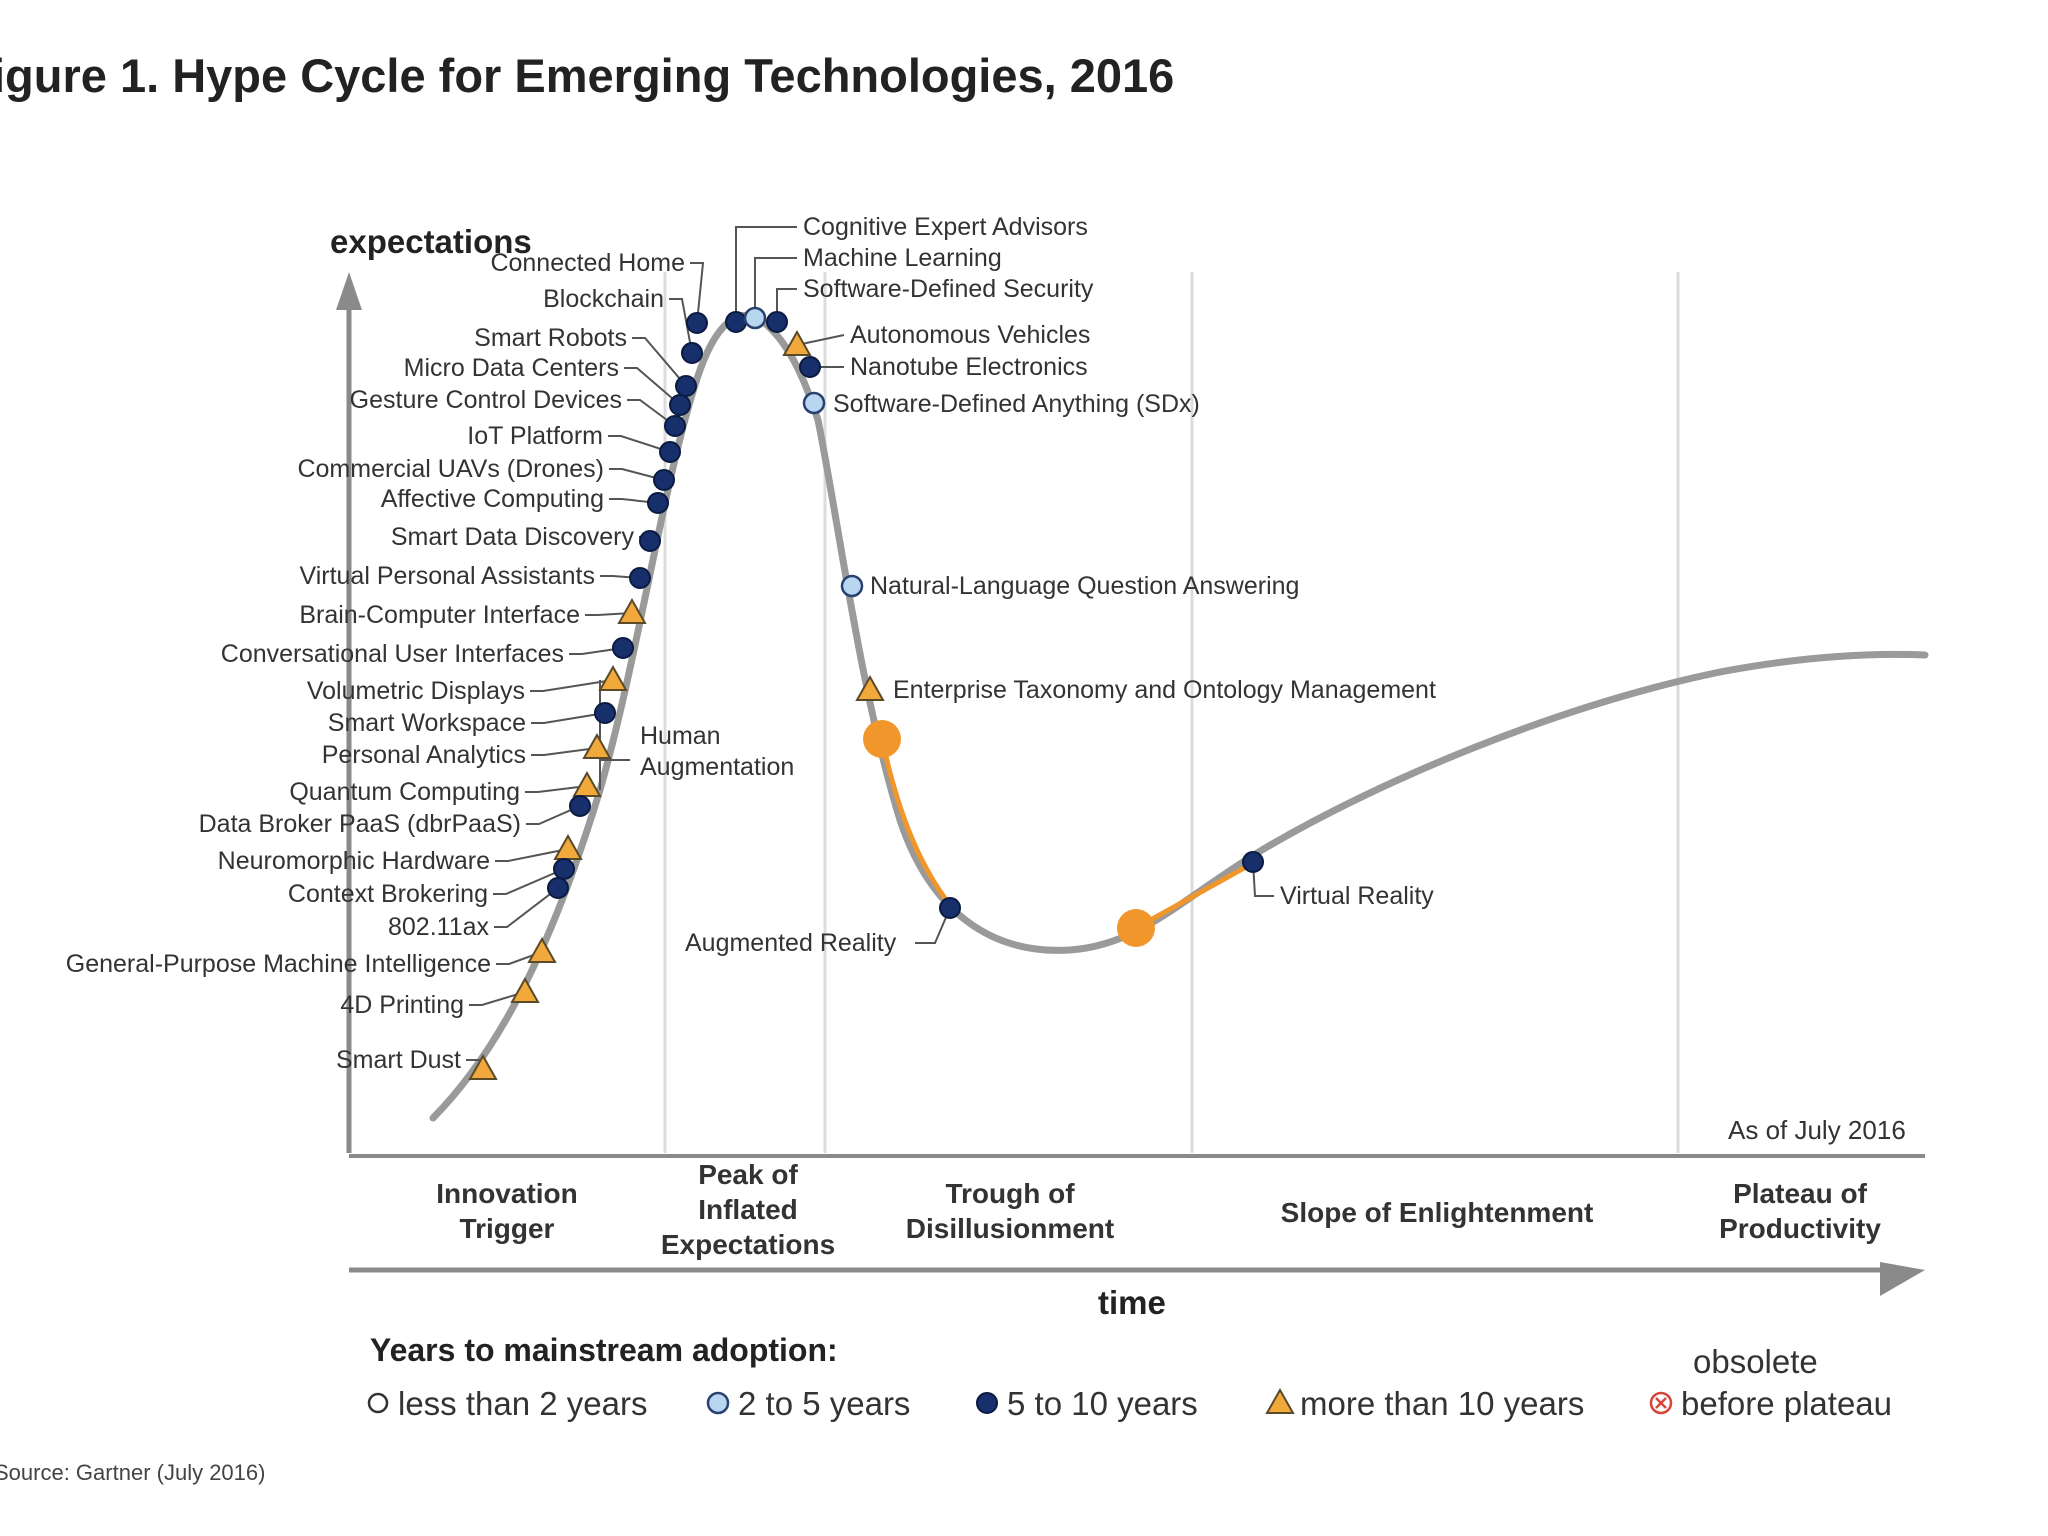 This screenshot has width=2048, height=1536. I want to click on label-affective-computing: Affective Computing, so click(492, 499).